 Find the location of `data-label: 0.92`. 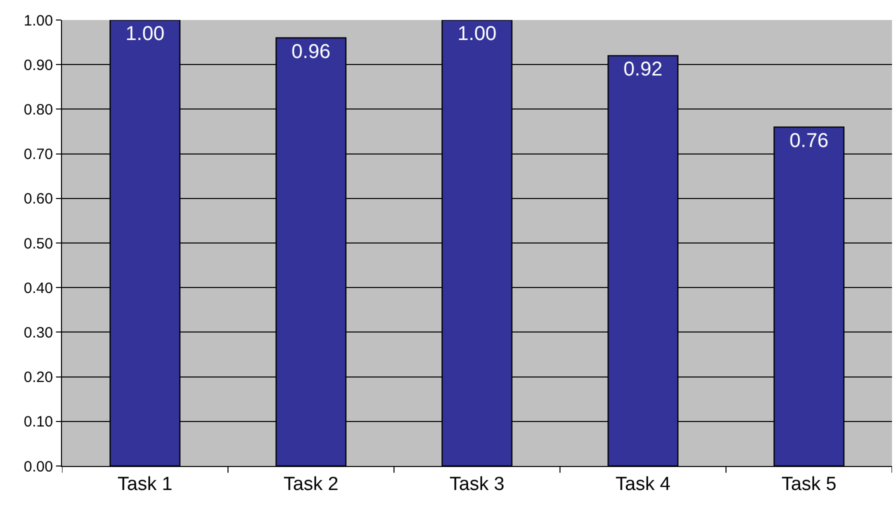

data-label: 0.92 is located at coordinates (643, 69).